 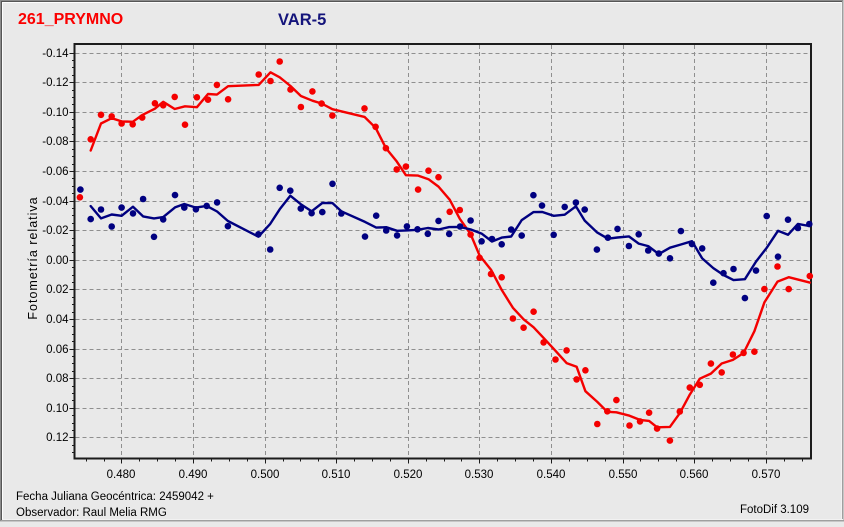 I want to click on svg-text: -0.08, so click(x=55, y=142).